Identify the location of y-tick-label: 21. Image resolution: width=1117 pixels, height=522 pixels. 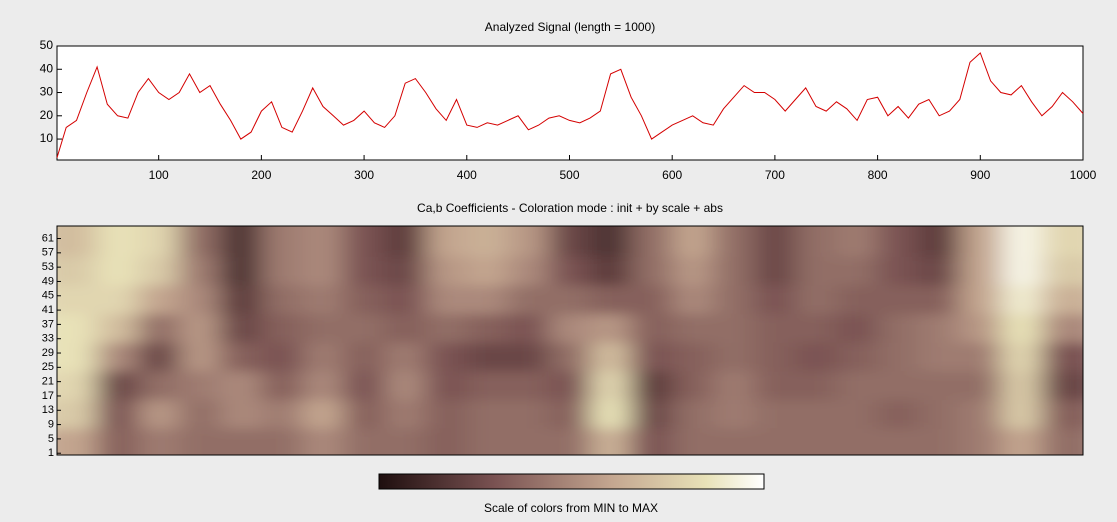
(48, 382).